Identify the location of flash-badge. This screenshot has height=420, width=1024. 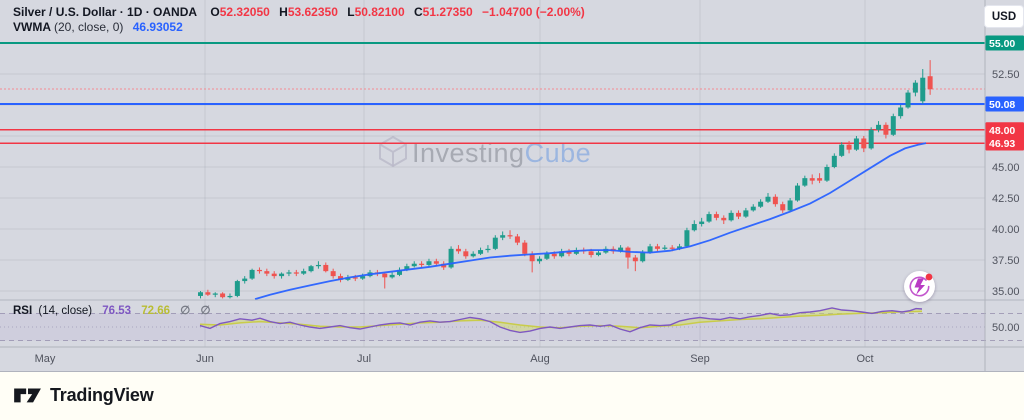
(919, 286).